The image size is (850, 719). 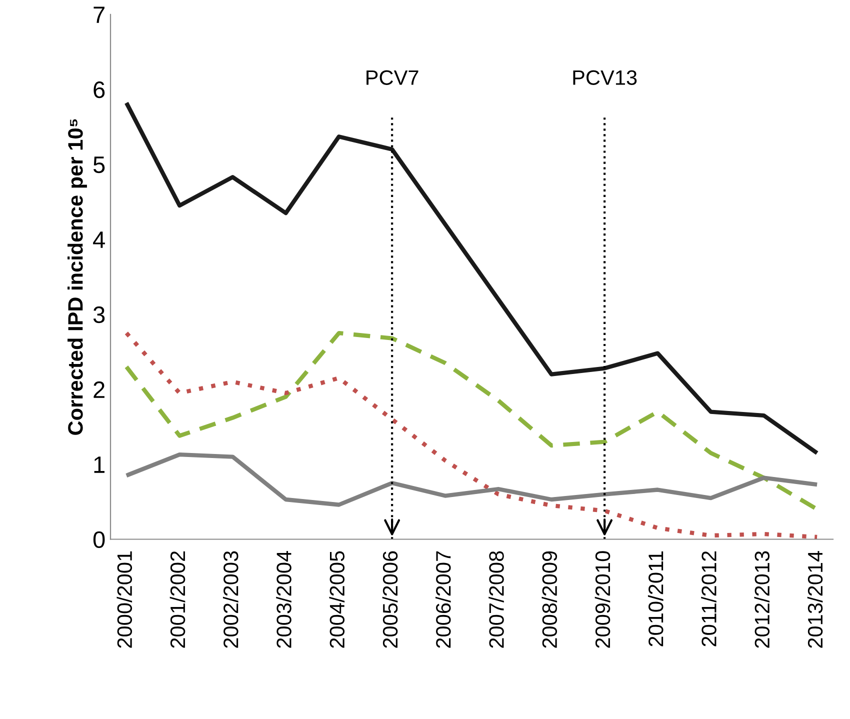 I want to click on y-tick-label: 3, so click(x=99, y=315).